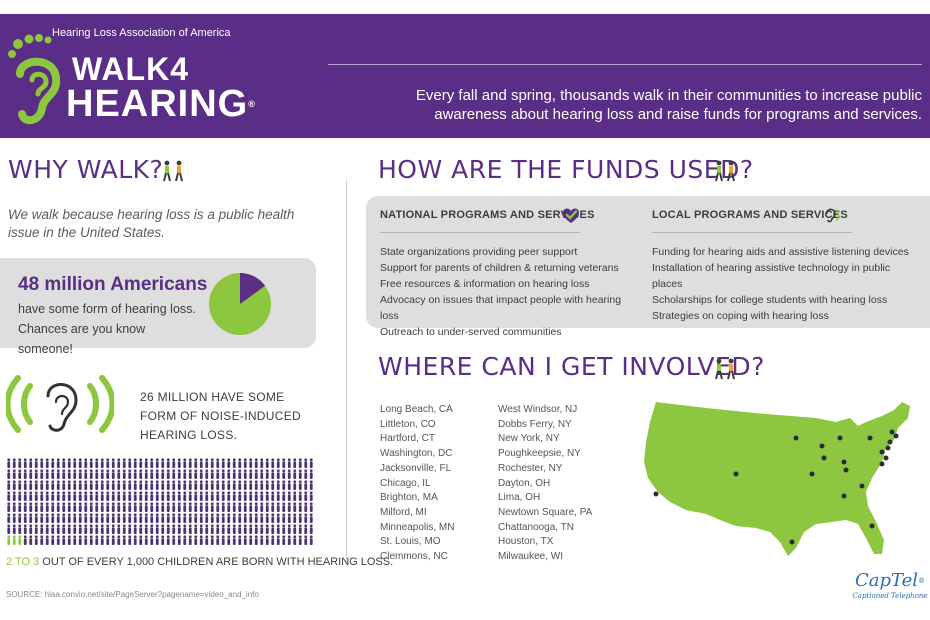 The image size is (930, 620). I want to click on list-item: Newtown Square, PA, so click(545, 512).